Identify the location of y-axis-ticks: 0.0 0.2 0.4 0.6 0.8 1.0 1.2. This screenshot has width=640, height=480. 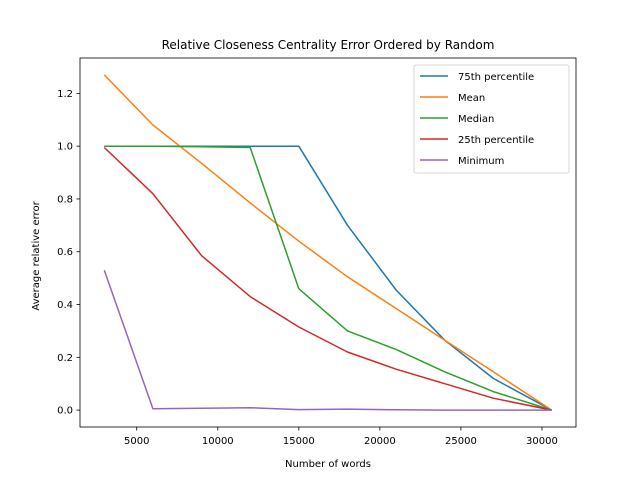
(68, 253).